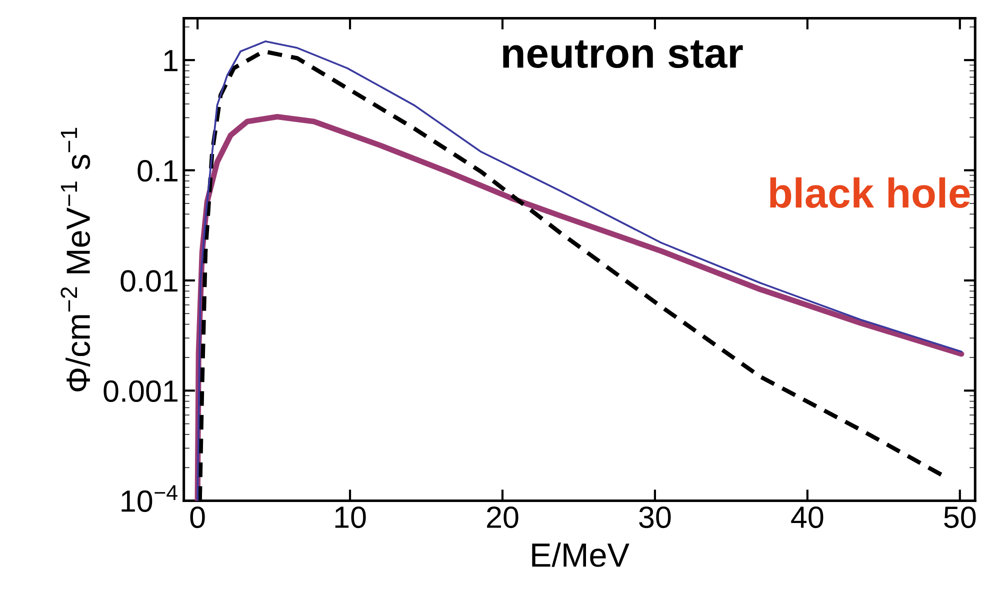  I want to click on annotation: black hole, so click(870, 192).